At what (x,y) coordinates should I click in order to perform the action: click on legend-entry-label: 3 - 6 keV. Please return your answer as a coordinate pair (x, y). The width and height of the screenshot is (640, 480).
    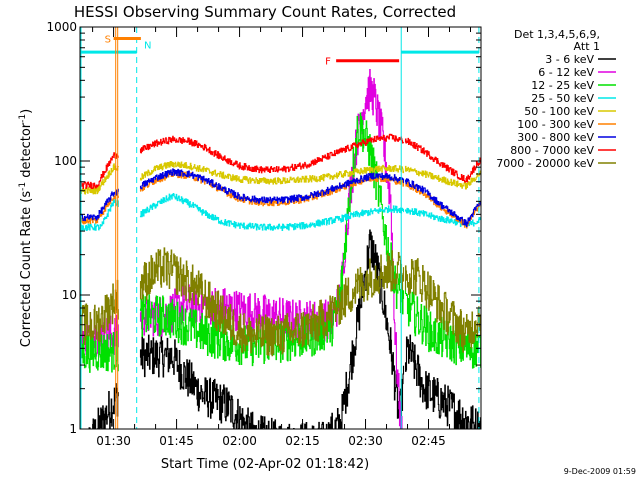
    Looking at the image, I should click on (569, 59).